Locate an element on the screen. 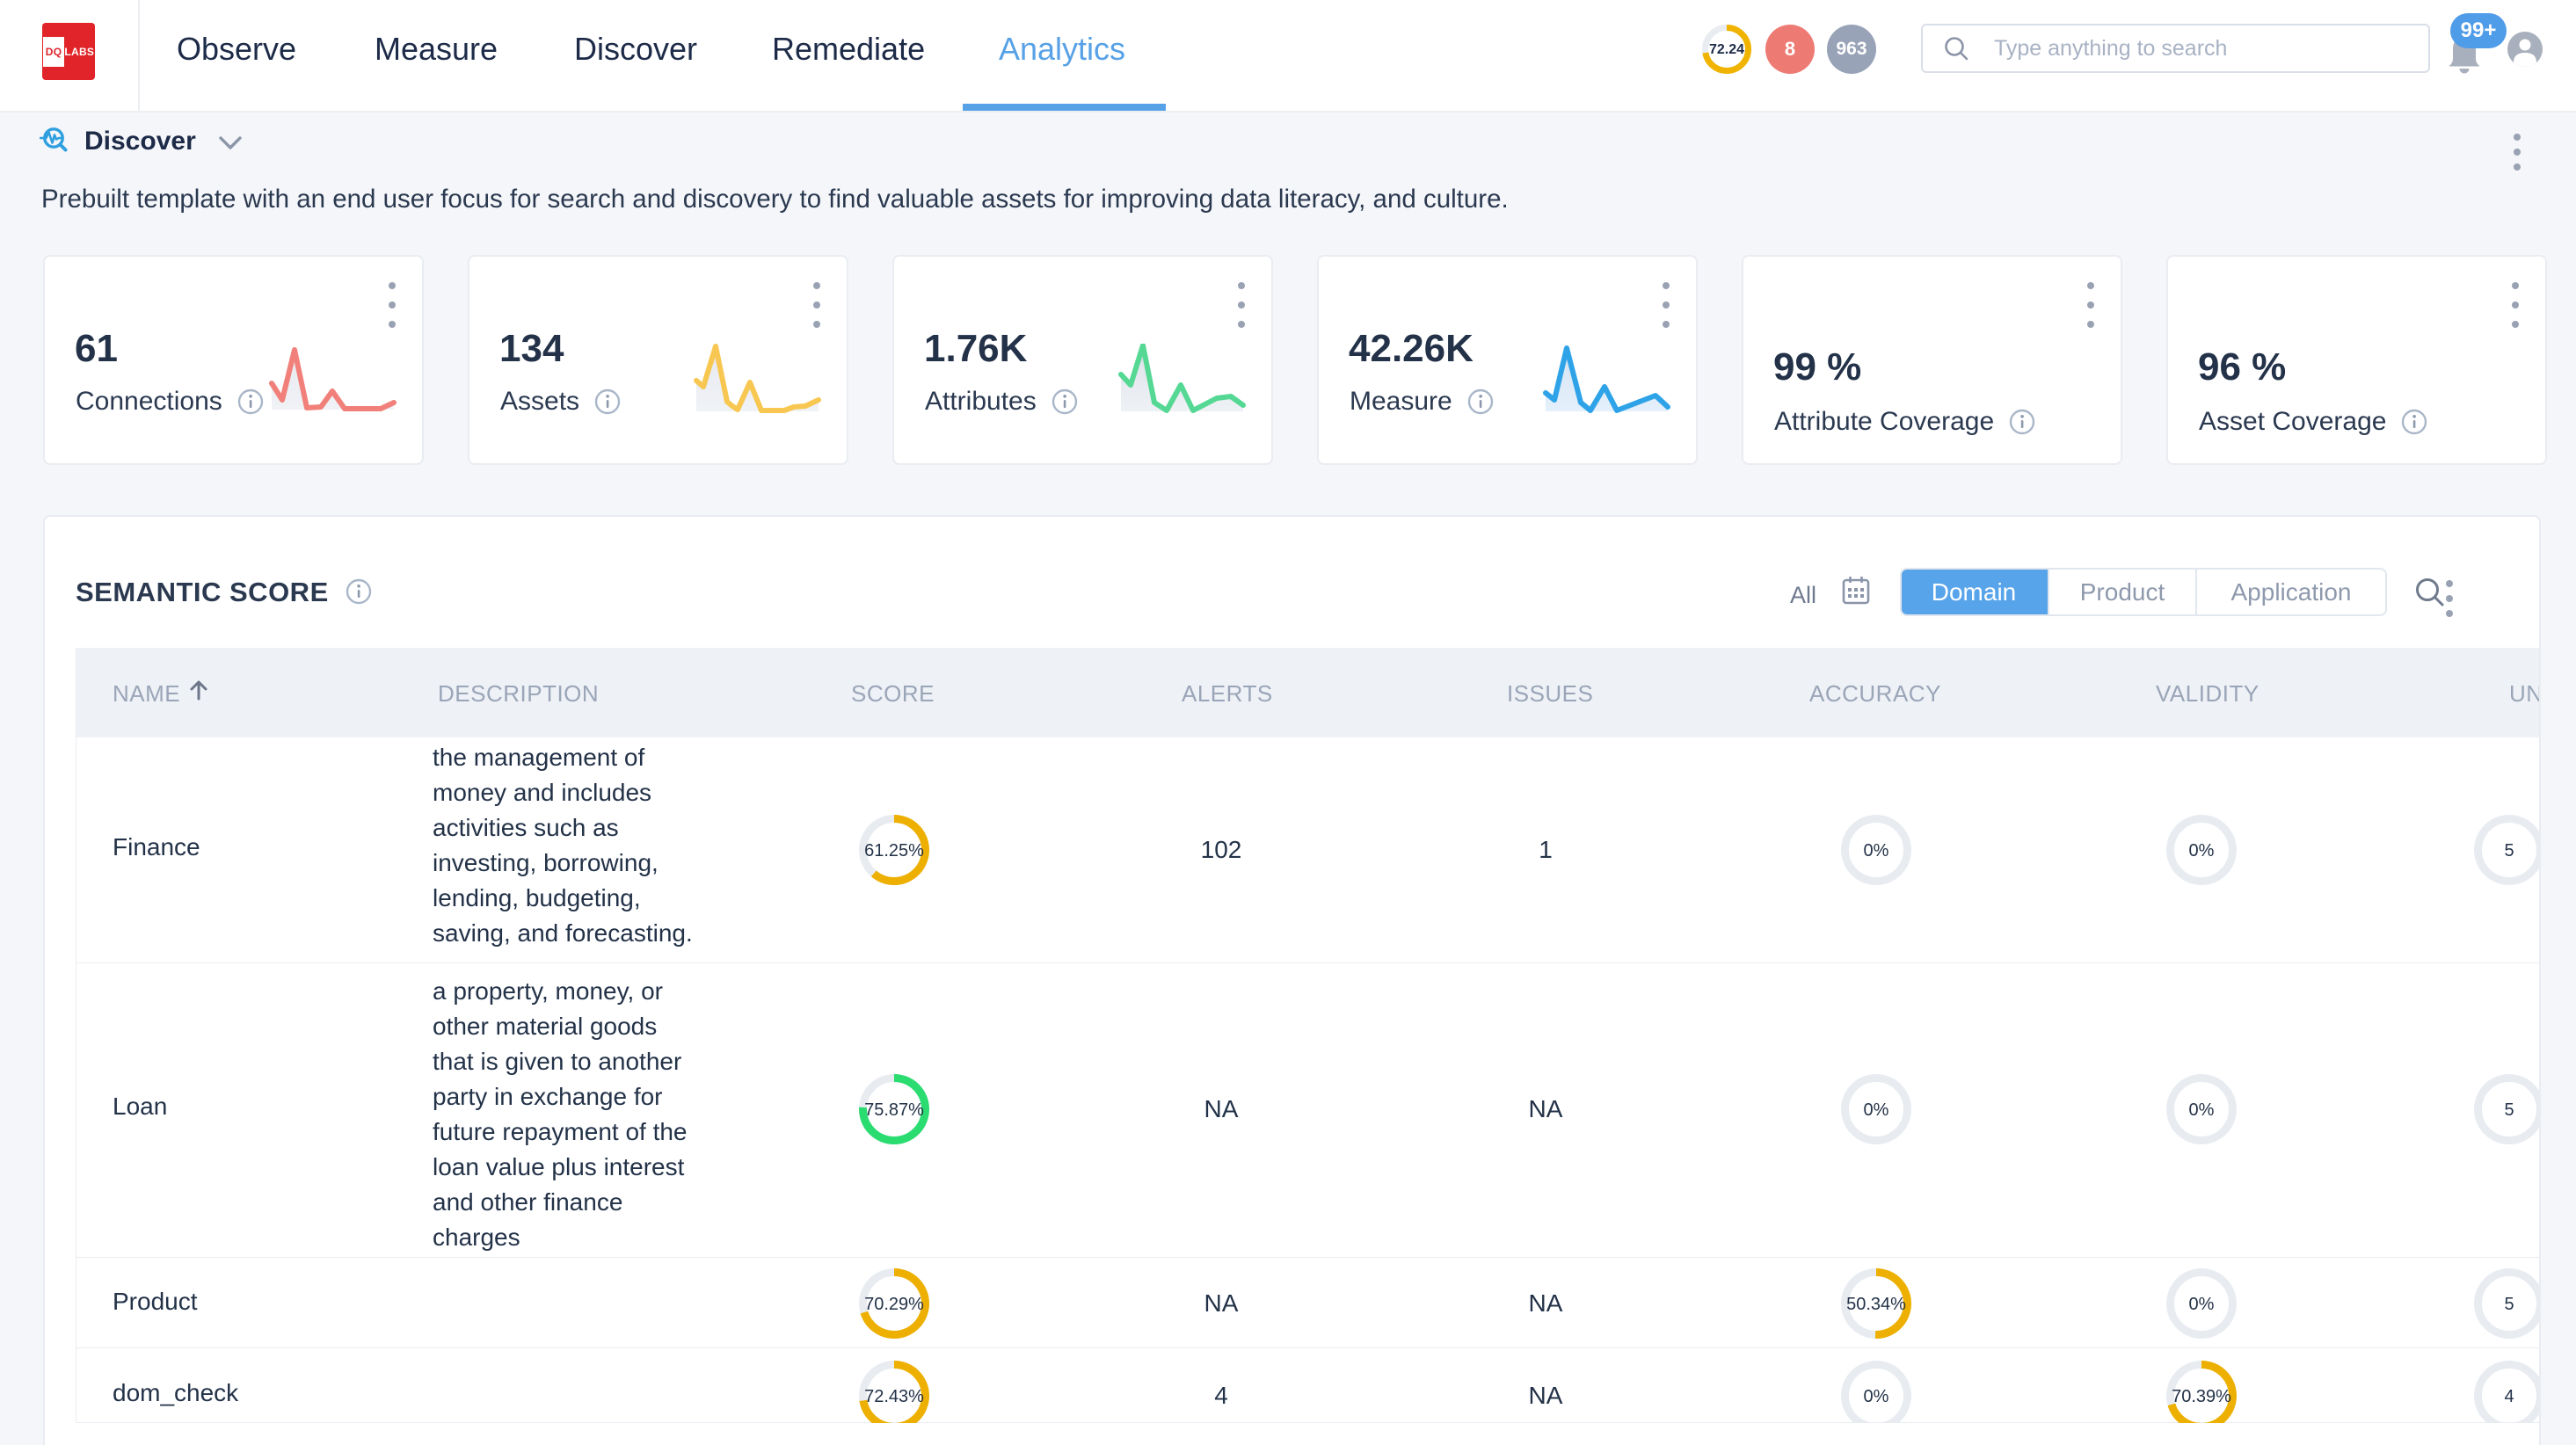 Image resolution: width=2576 pixels, height=1445 pixels. svg-text: 70.39% is located at coordinates (2201, 1396).